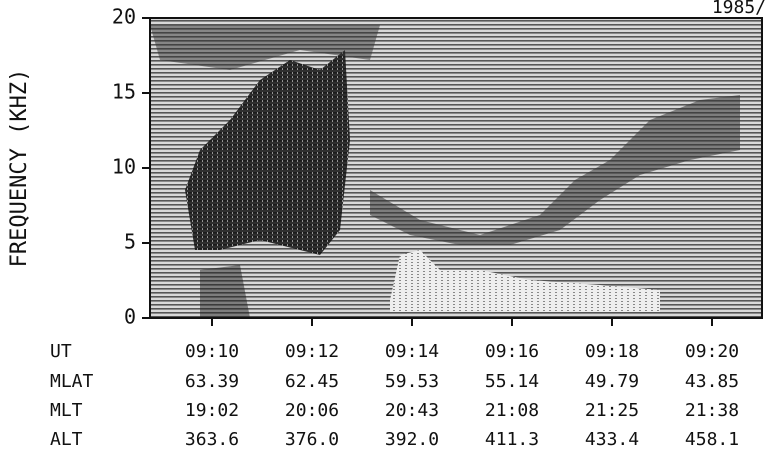 This screenshot has width=770, height=453. What do you see at coordinates (412, 381) in the screenshot?
I see `ephemeris-value: 59.53` at bounding box center [412, 381].